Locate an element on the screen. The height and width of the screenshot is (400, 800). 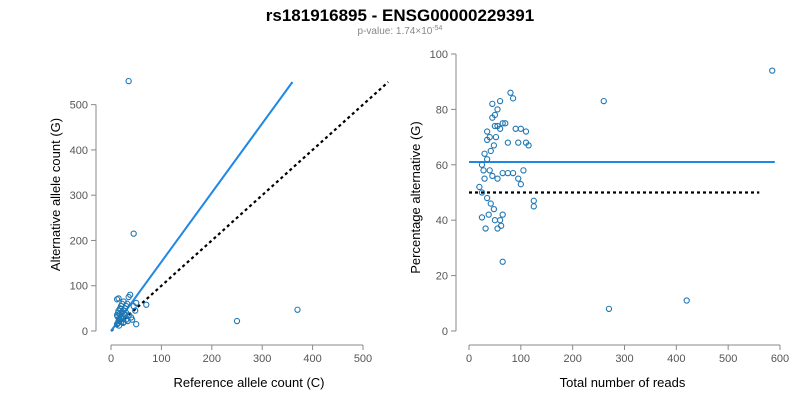
y-tick-label: 60 is located at coordinates (442, 166).